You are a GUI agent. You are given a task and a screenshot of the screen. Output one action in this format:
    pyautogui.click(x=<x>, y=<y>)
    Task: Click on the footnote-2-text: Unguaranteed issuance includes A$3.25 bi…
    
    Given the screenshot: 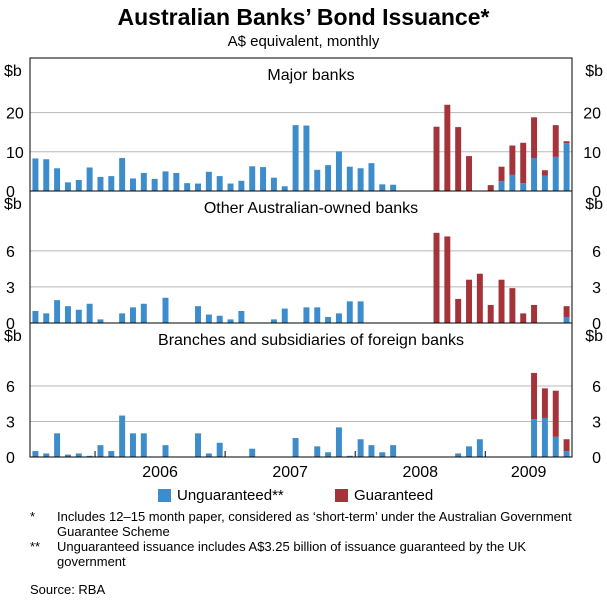 What is the action you would take?
    pyautogui.click(x=292, y=554)
    